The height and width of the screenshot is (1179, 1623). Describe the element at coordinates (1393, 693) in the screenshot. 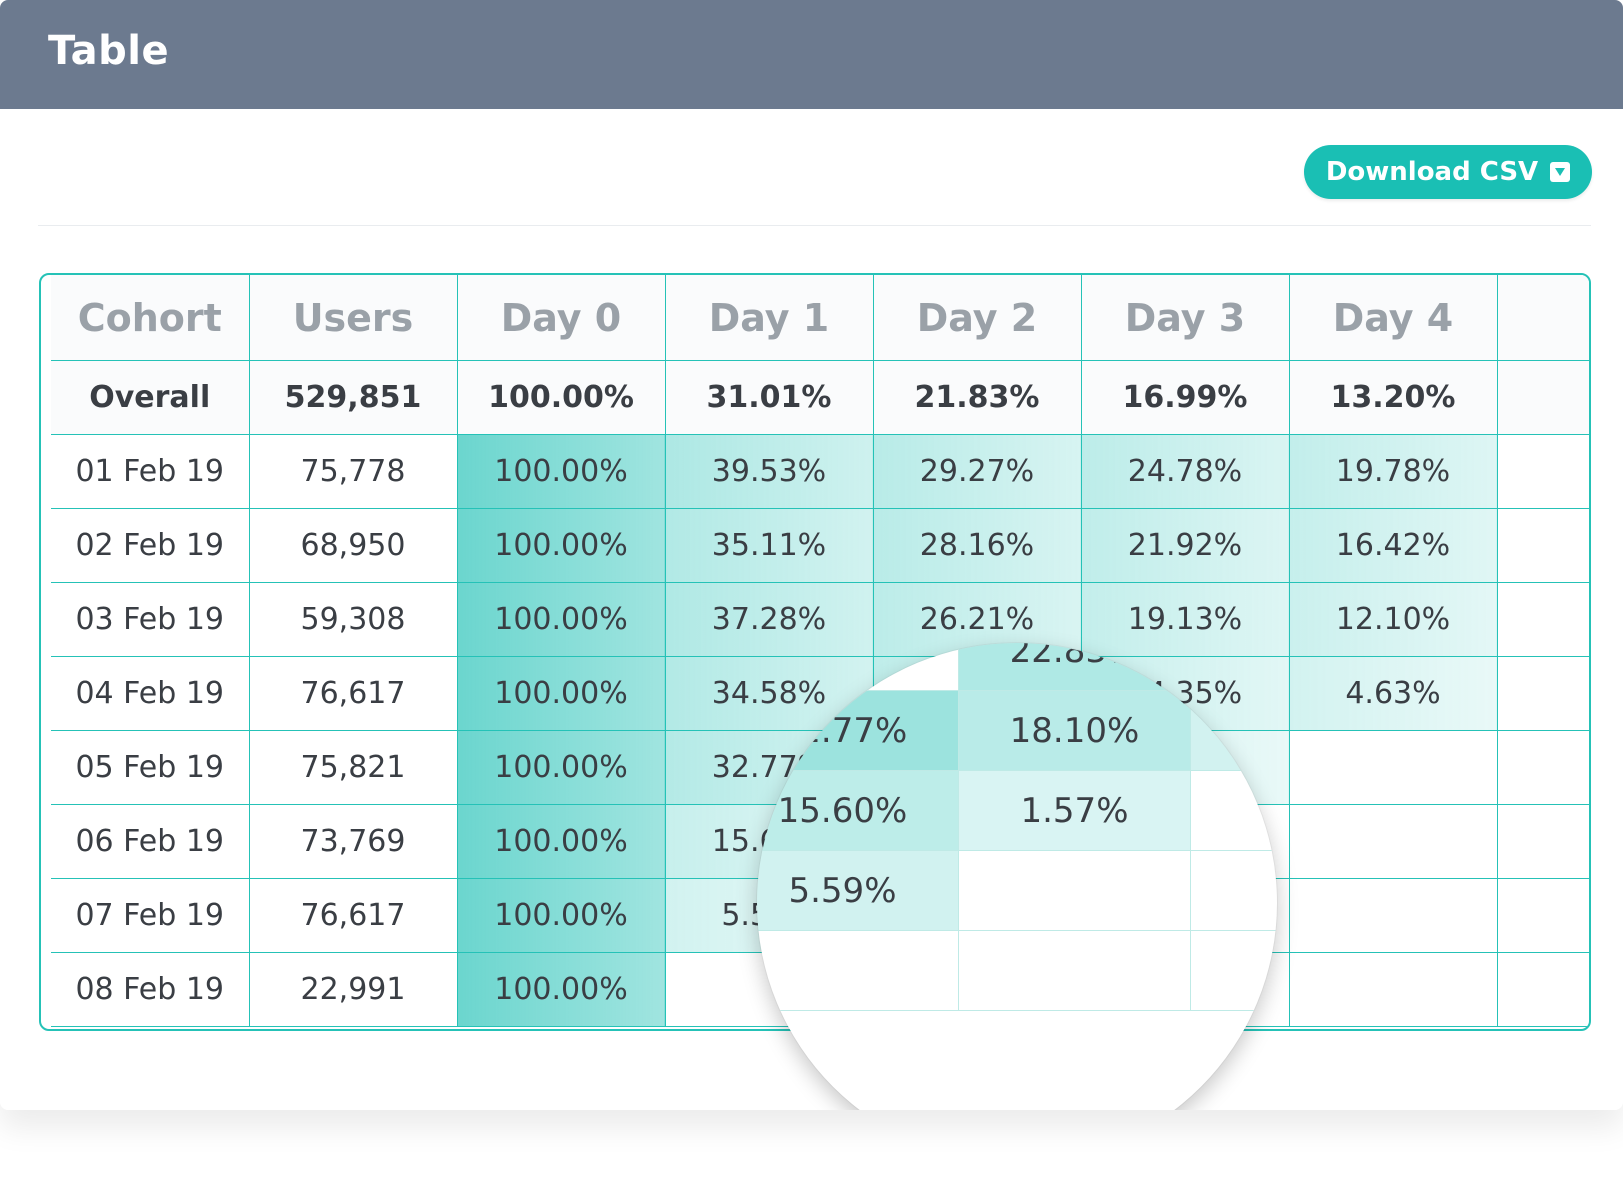

I see `retention-cell-day-4: 4.63%` at that location.